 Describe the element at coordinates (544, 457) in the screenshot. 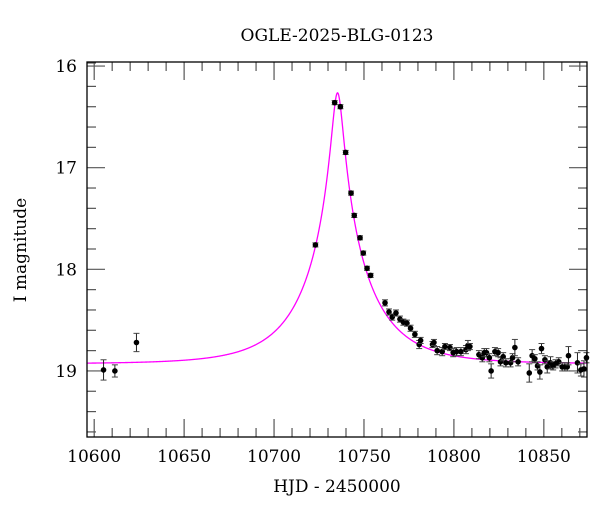

I see `x-tick-label: 10850` at that location.